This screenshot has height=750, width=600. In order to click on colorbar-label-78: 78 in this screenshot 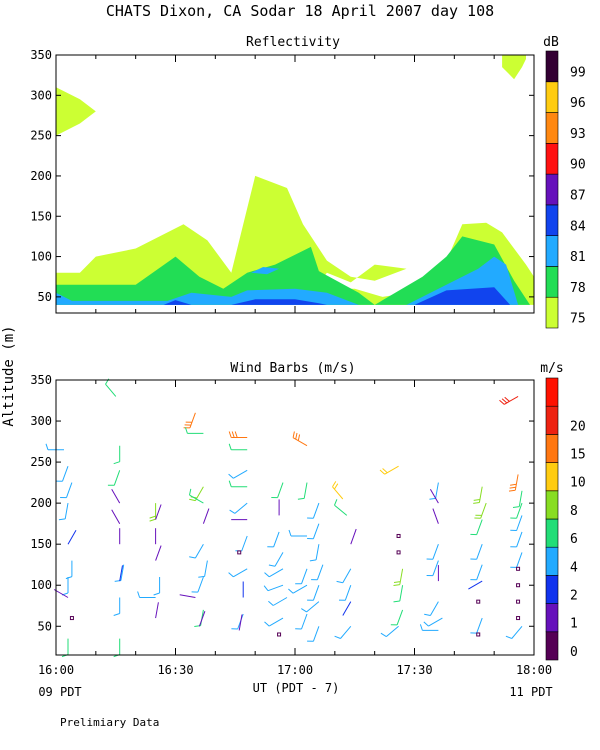, I will do `click(578, 288)`.